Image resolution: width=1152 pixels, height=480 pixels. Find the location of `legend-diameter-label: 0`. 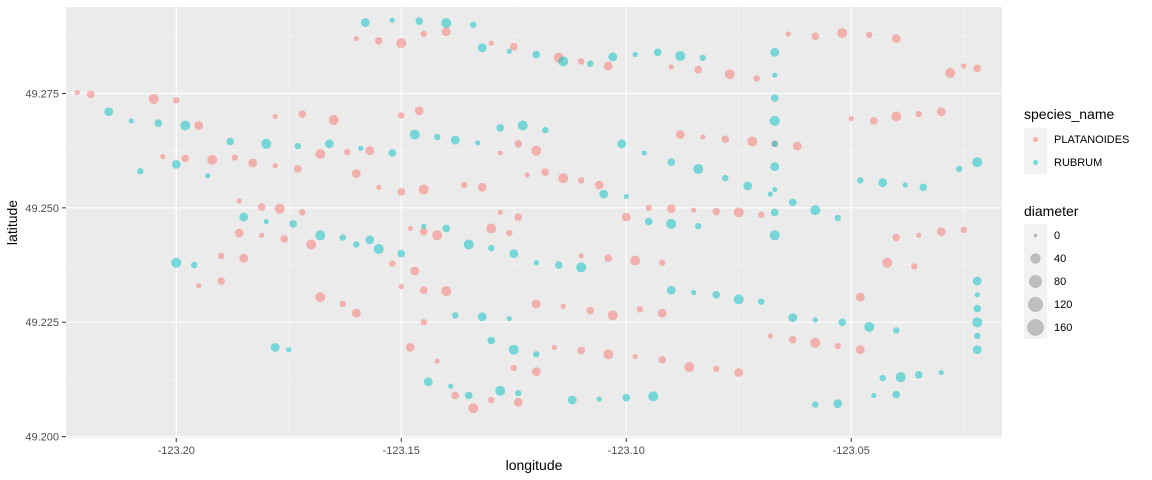

legend-diameter-label: 0 is located at coordinates (1057, 236).